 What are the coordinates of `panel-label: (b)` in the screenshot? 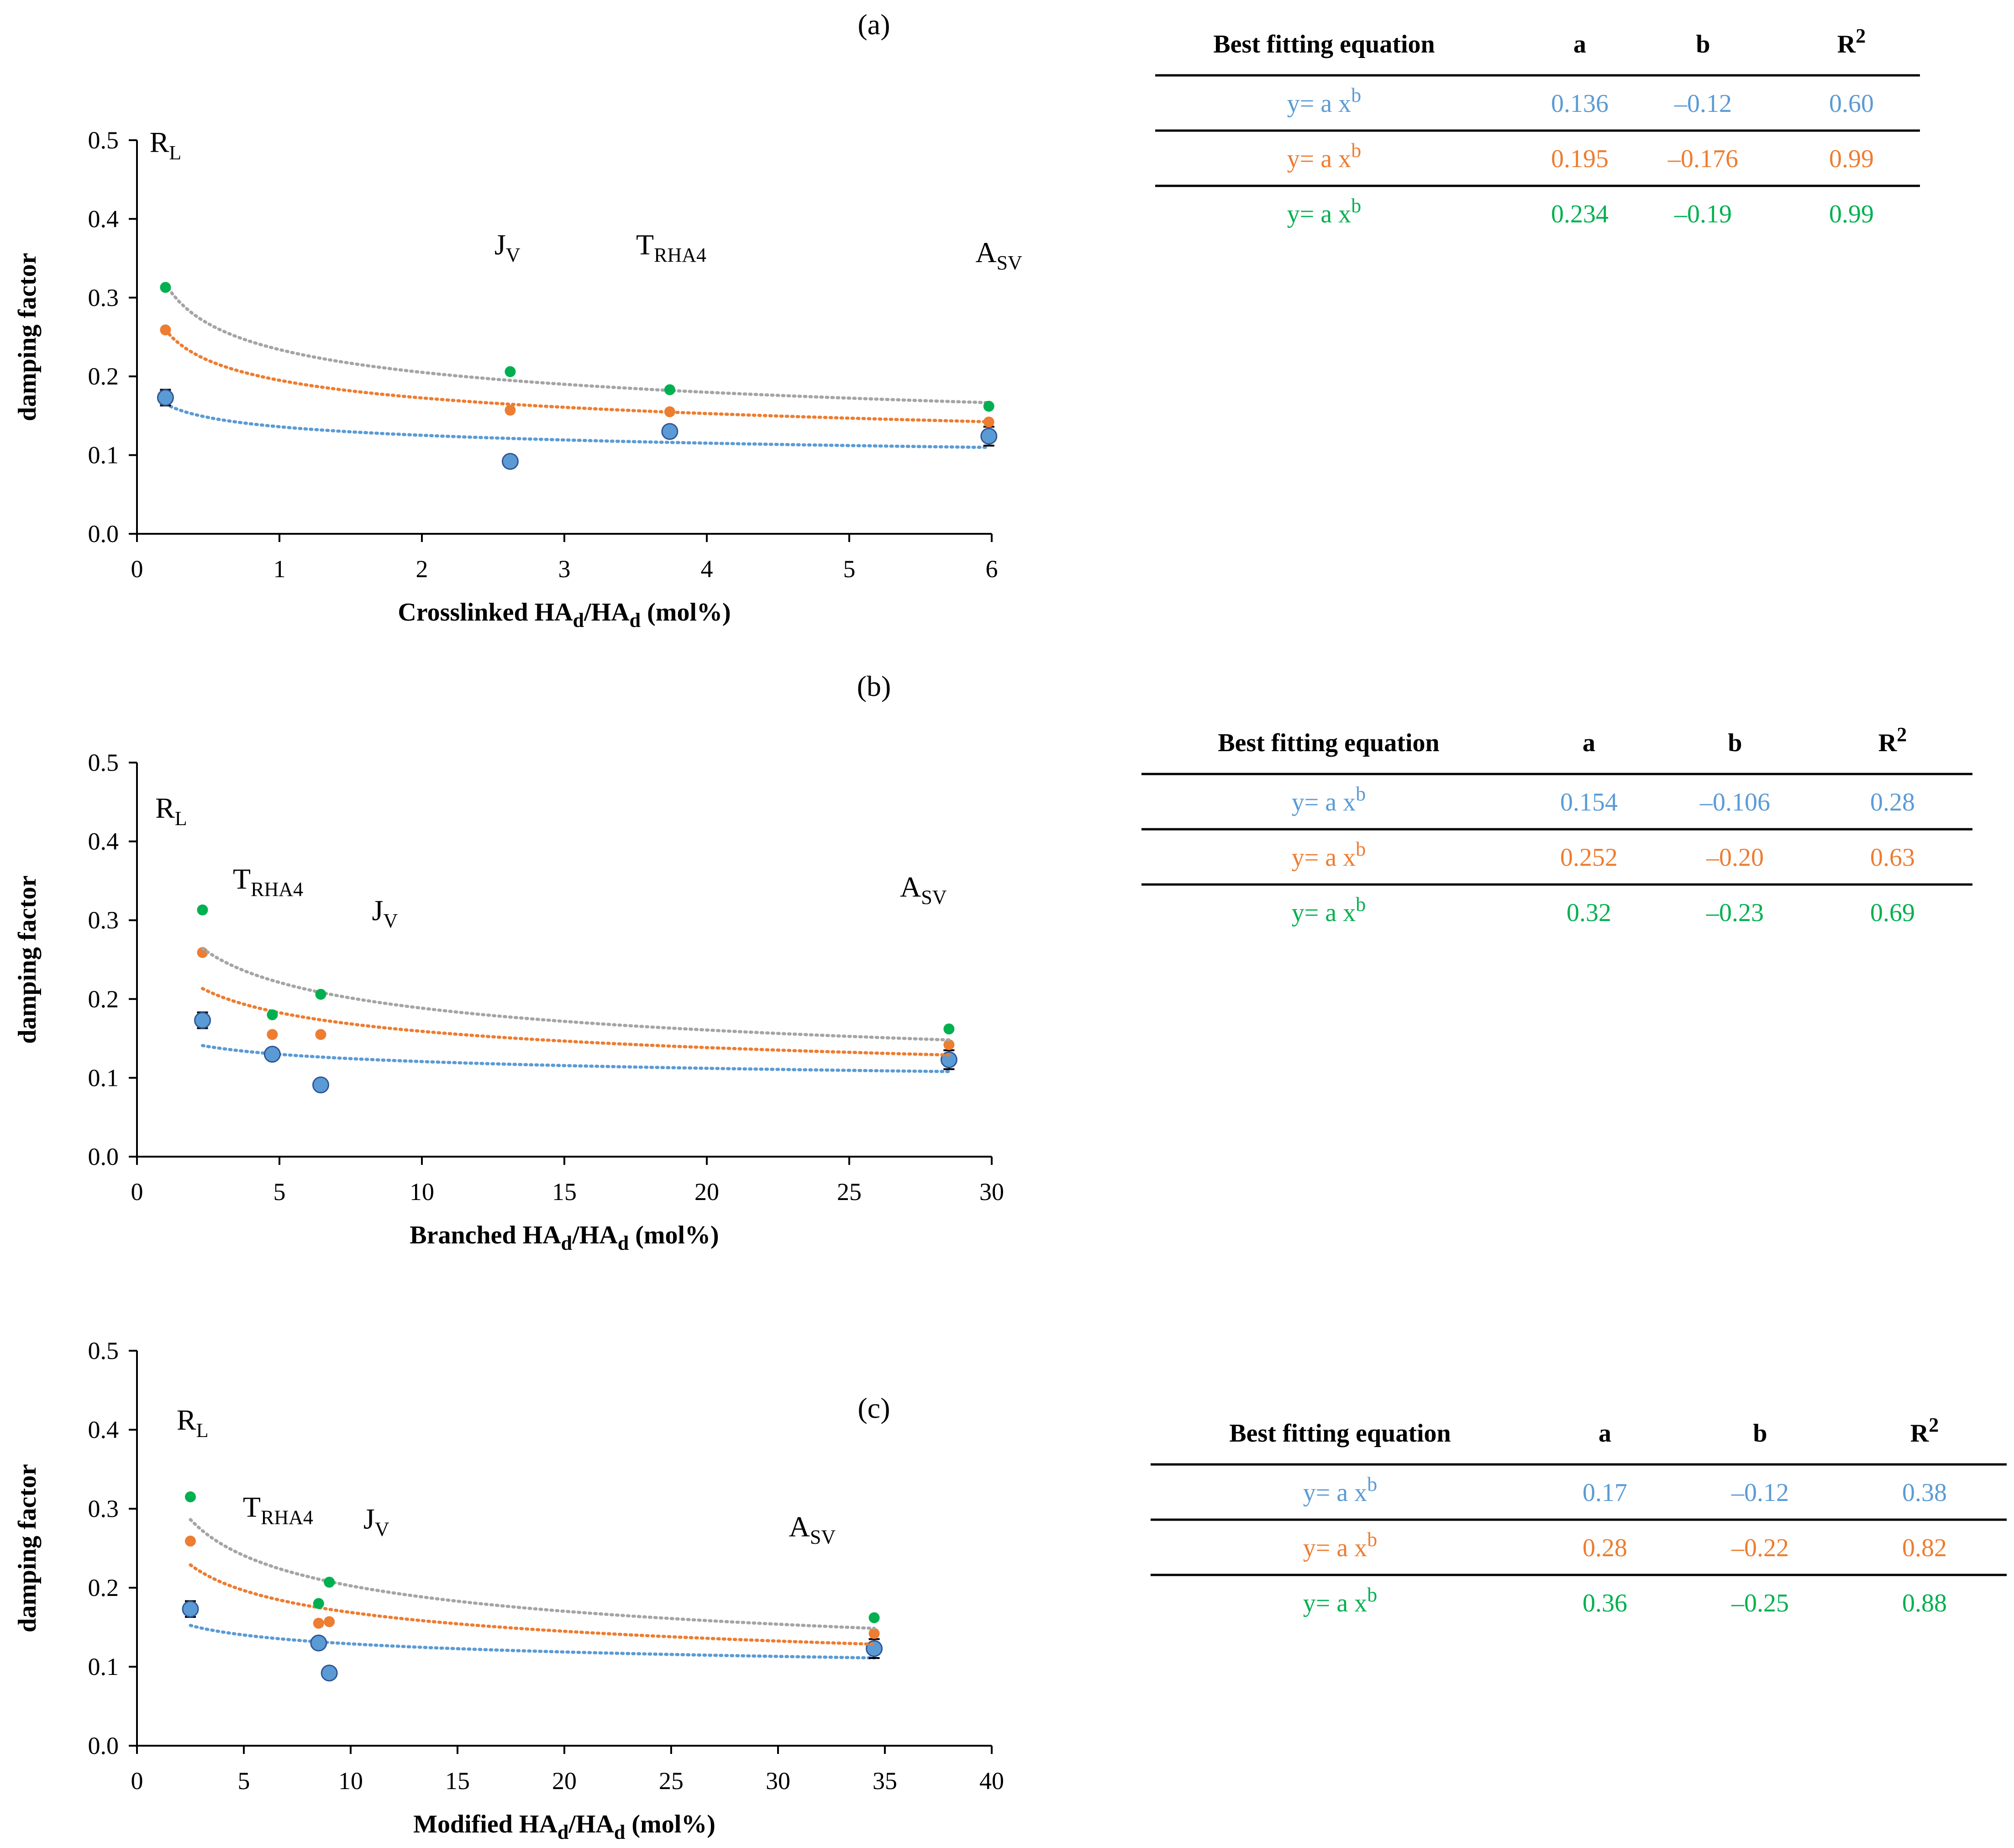 It's located at (874, 686).